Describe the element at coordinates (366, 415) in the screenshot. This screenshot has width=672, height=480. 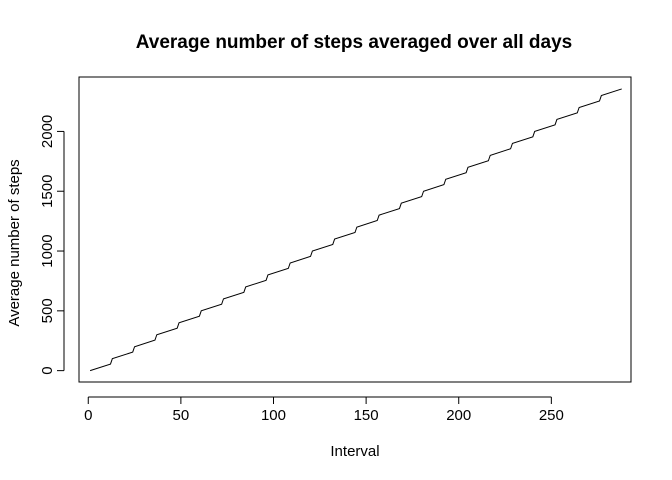
I see `x-tick-label: 150` at that location.